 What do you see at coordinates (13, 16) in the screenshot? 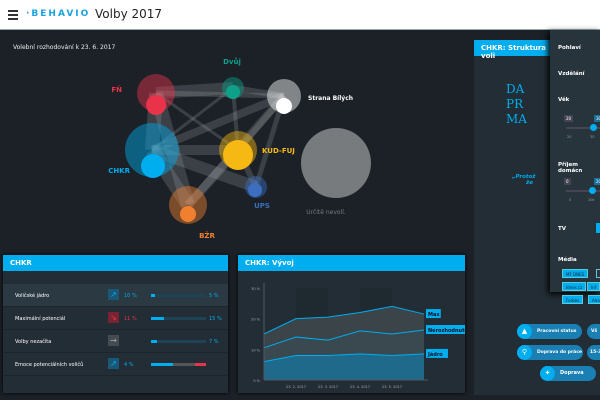
I see `hamburger-menu-icon` at bounding box center [13, 16].